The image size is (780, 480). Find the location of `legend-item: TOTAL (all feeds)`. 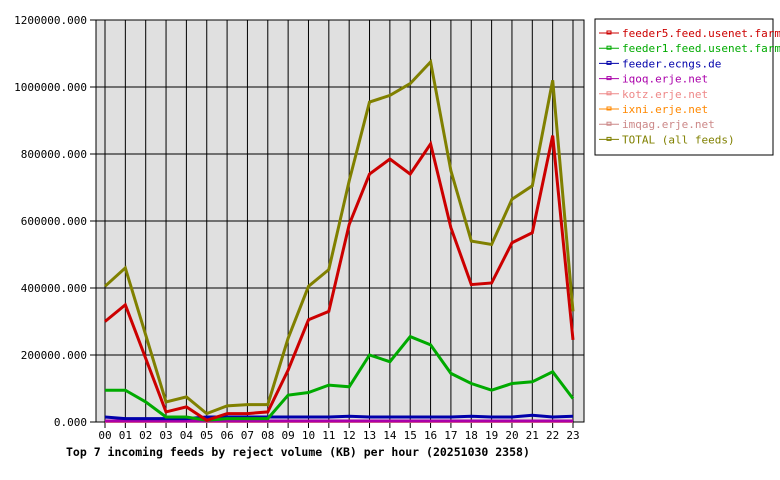

legend-item: TOTAL (all feeds) is located at coordinates (678, 139).